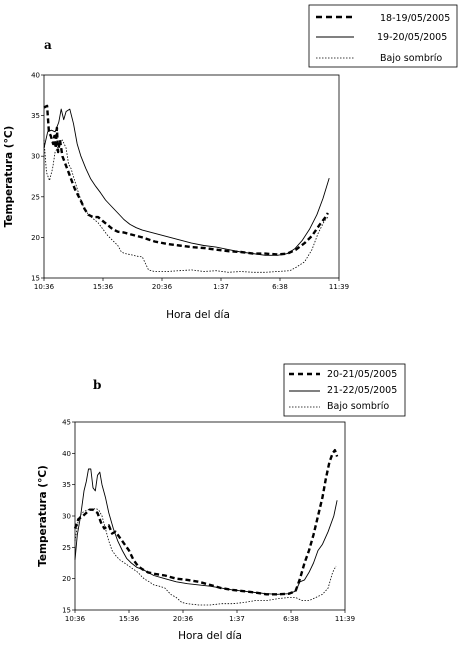  What do you see at coordinates (35, 238) in the screenshot?
I see `y-tick-label-a-1: 20` at bounding box center [35, 238].